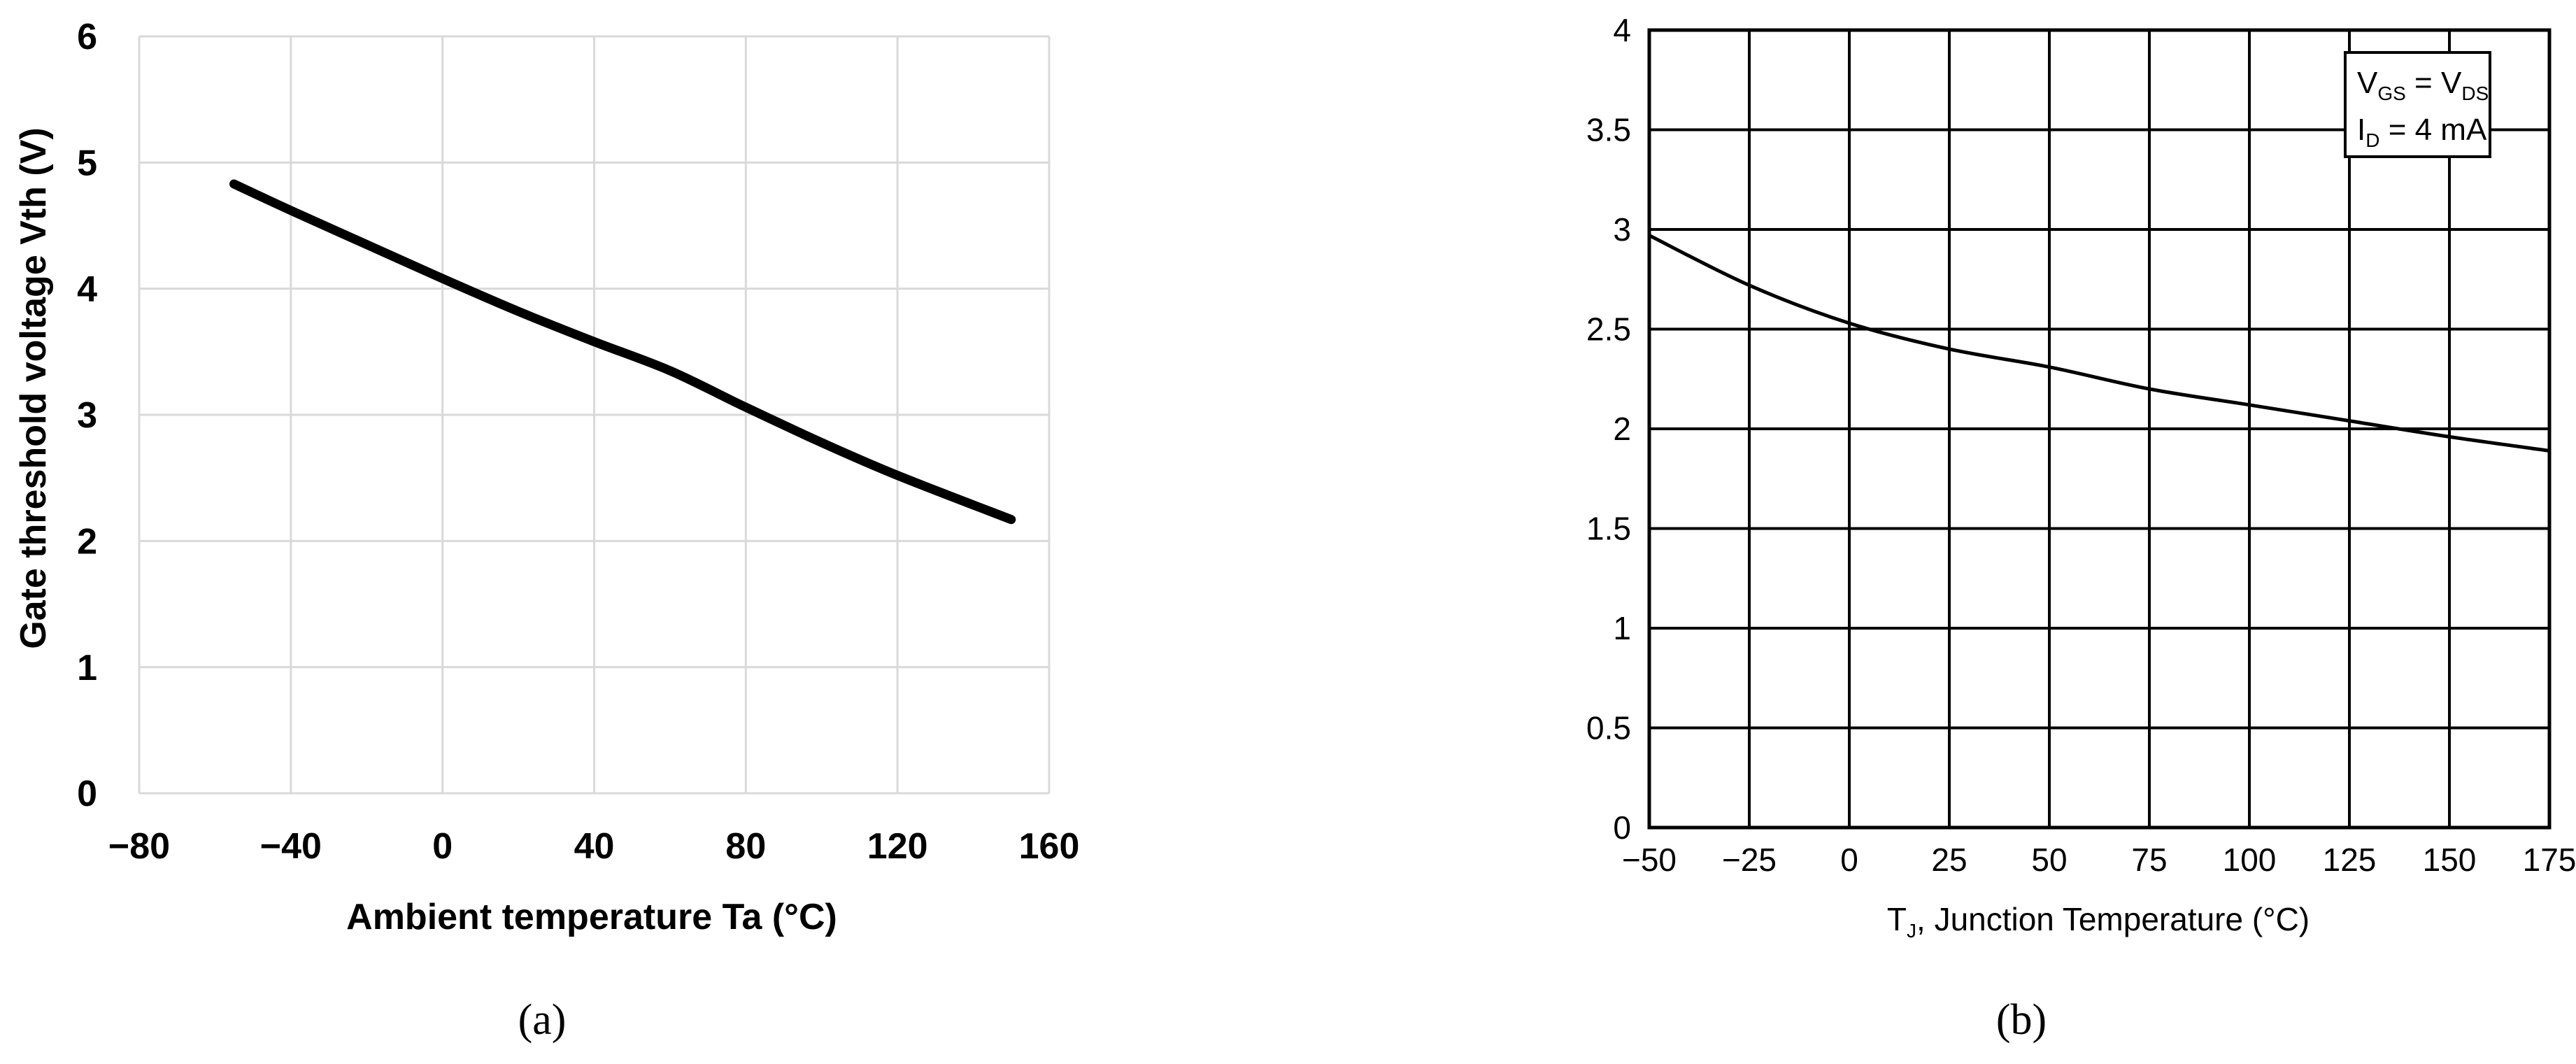 The image size is (2576, 1064). Describe the element at coordinates (87, 668) in the screenshot. I see `chart-a-y-tick-label: 1` at that location.